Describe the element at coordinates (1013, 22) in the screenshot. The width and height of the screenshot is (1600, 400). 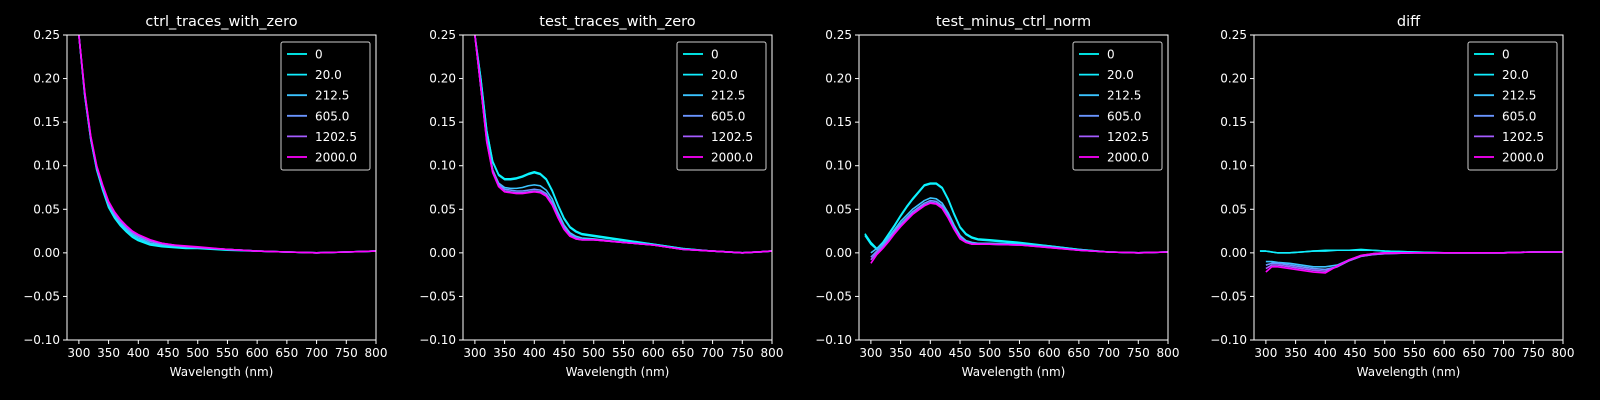
I see `chart-title: test_minus_ctrl_norm` at that location.